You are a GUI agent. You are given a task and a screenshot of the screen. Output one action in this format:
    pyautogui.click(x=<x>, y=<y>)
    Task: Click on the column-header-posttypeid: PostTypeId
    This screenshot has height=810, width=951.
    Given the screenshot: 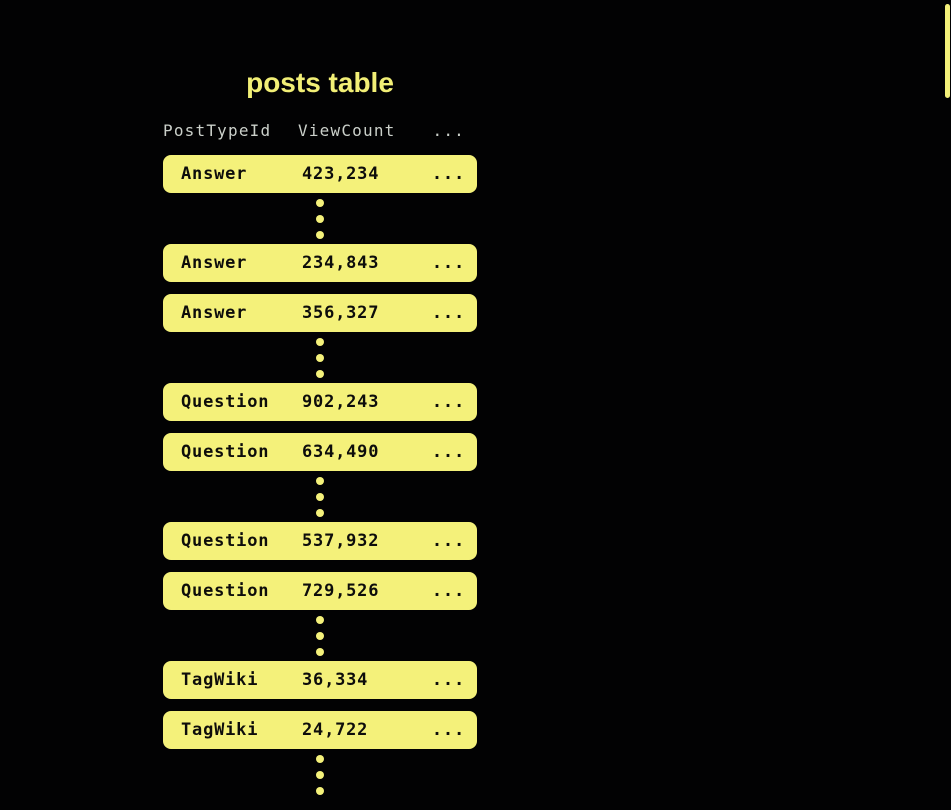 What is the action you would take?
    pyautogui.click(x=217, y=130)
    